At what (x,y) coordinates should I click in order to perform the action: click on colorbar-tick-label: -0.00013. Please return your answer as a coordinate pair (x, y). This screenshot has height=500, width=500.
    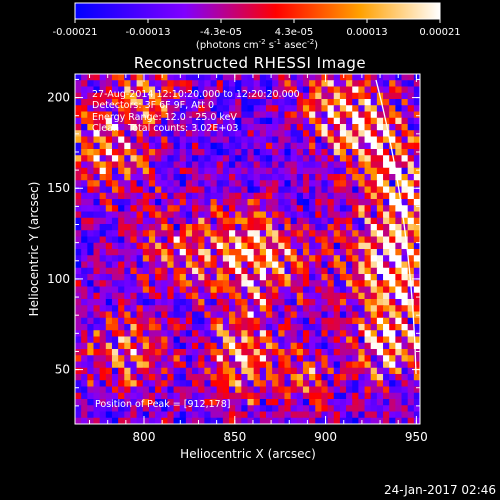
    Looking at the image, I should click on (148, 32).